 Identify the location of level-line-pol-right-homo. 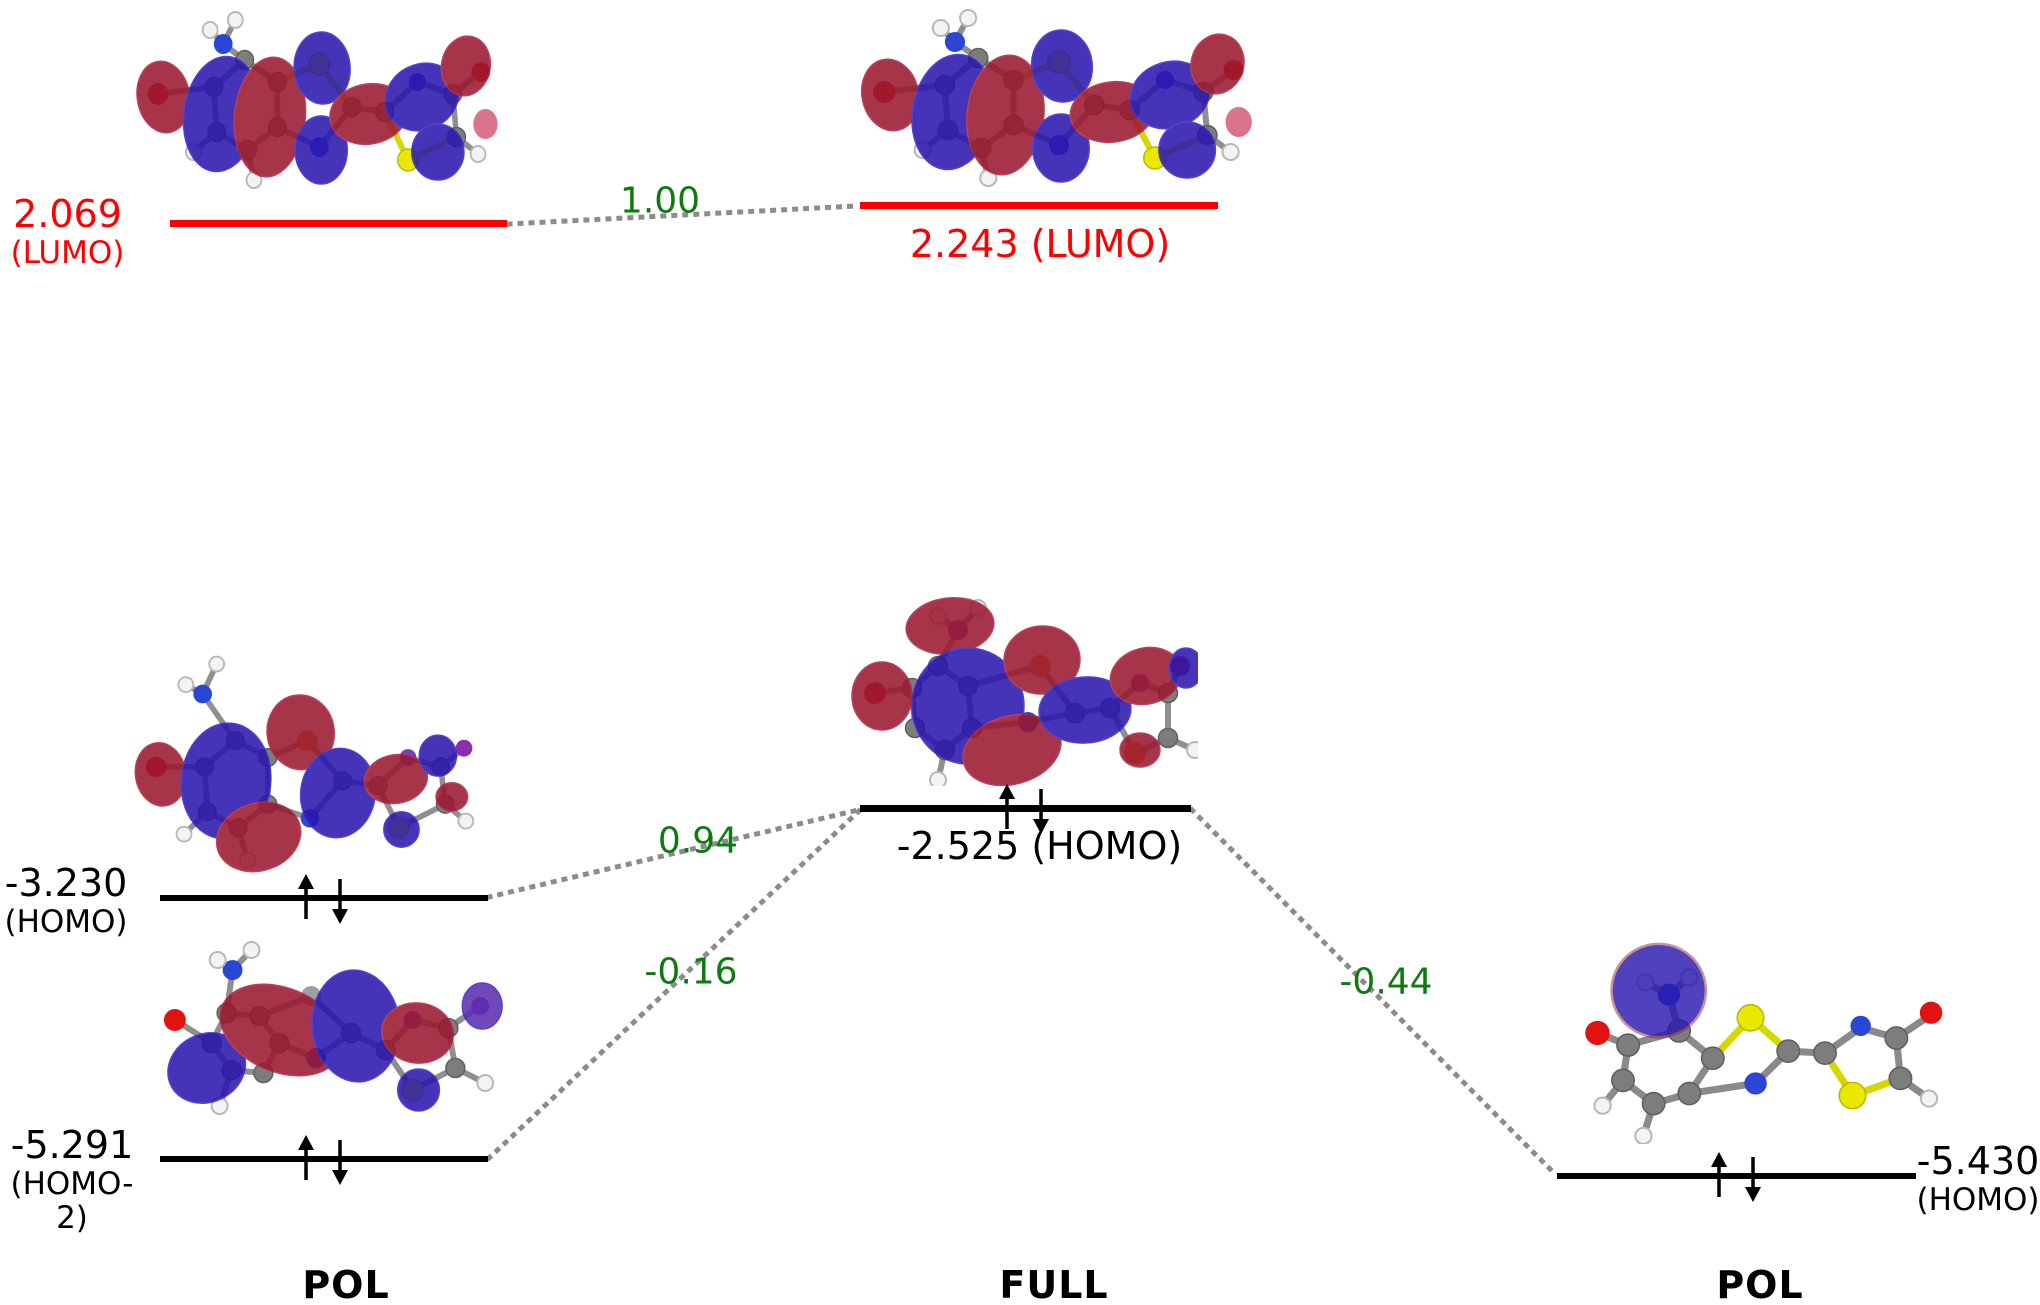
(1736, 1176).